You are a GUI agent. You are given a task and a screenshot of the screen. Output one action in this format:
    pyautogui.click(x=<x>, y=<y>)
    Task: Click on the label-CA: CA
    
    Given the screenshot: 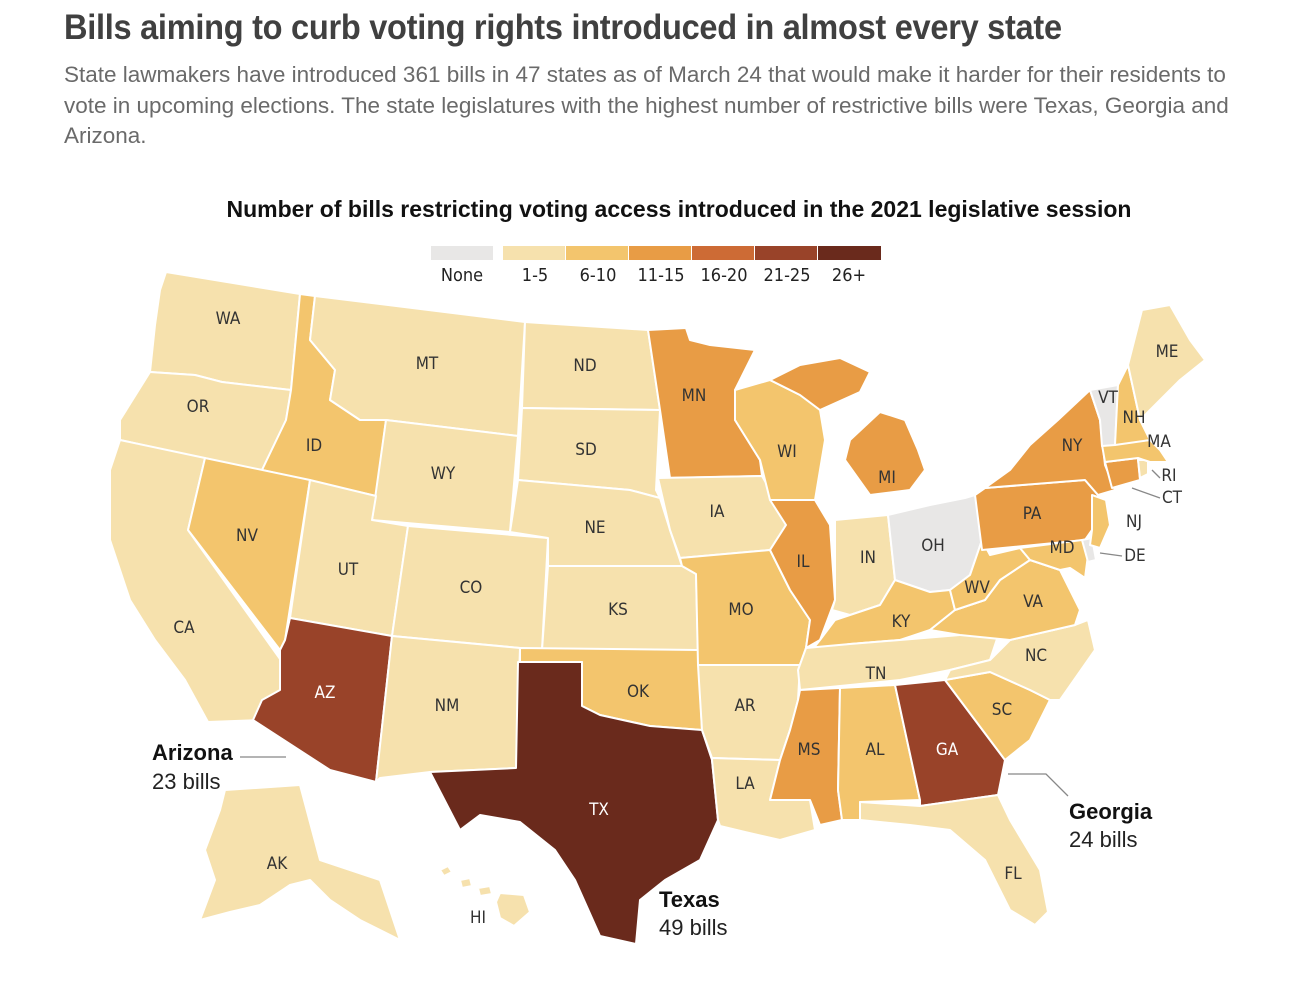 What is the action you would take?
    pyautogui.click(x=184, y=628)
    